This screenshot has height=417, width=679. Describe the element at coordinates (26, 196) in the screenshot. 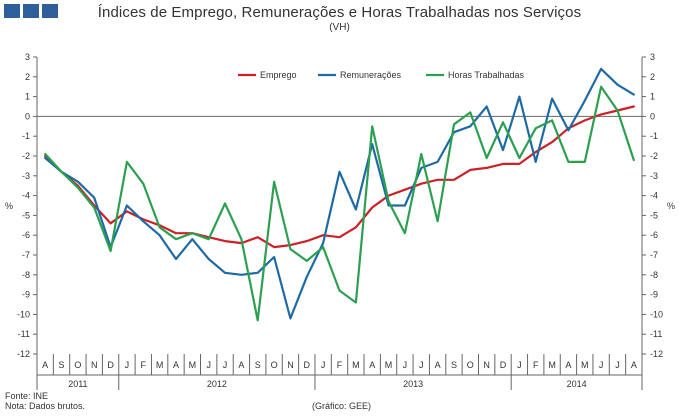

I see `y-tick-label-left: -4` at that location.